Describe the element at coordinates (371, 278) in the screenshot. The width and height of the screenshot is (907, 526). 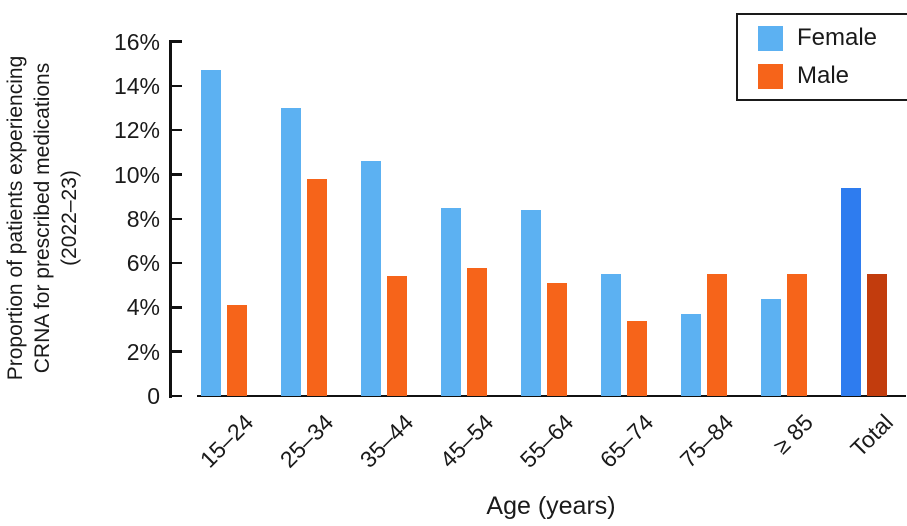
I see `bar-female-35–44` at that location.